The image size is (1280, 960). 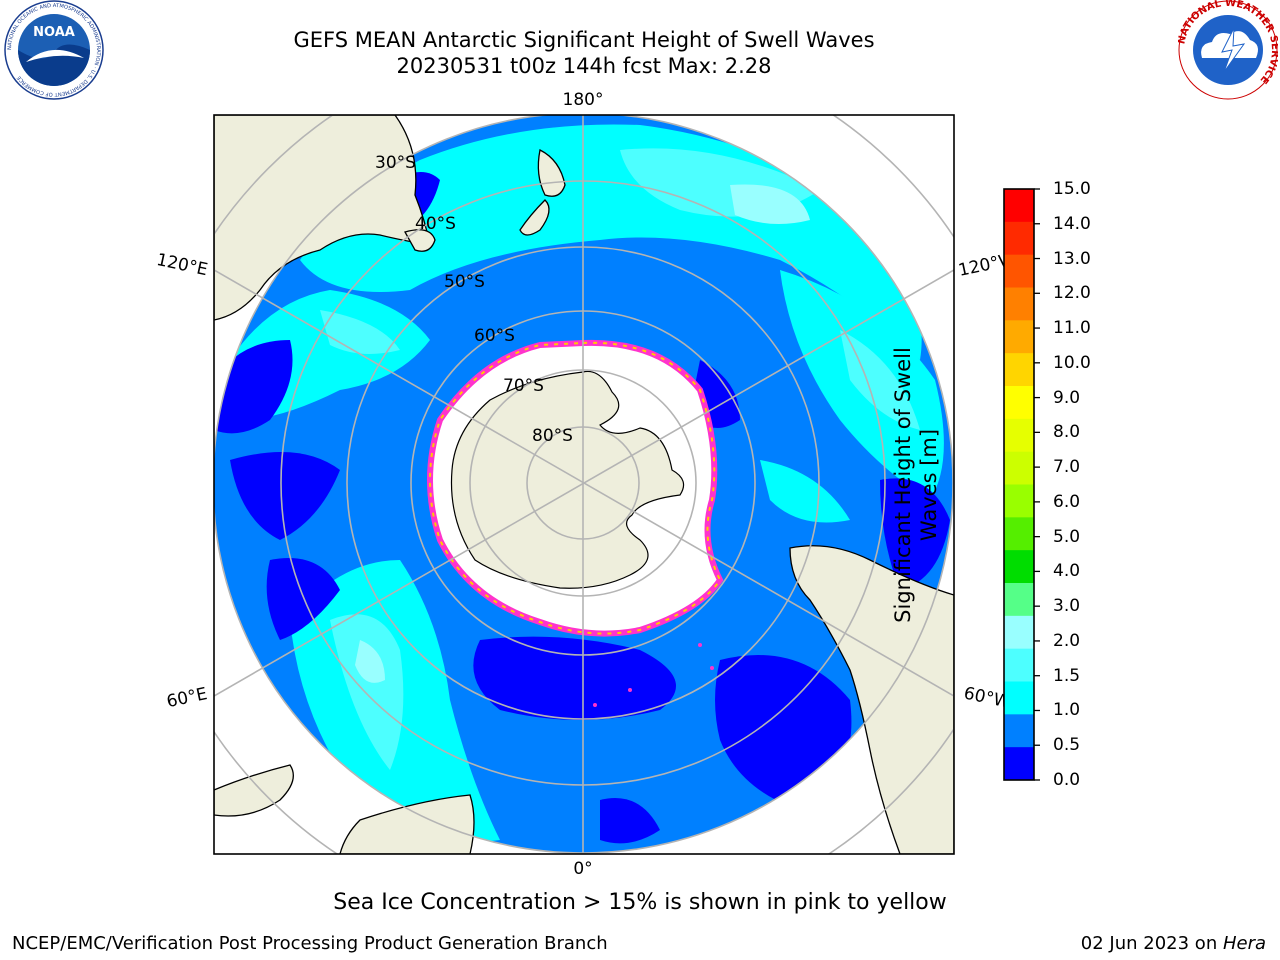 I want to click on colorbar-tick-label: 15.0, so click(x=1072, y=189).